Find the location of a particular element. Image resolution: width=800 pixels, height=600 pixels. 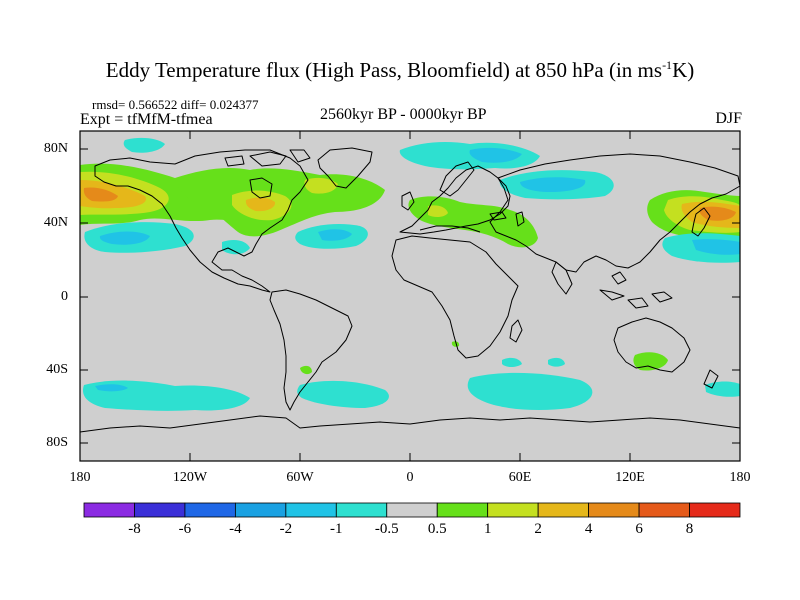

coast-scandinavia is located at coordinates (457, 179).